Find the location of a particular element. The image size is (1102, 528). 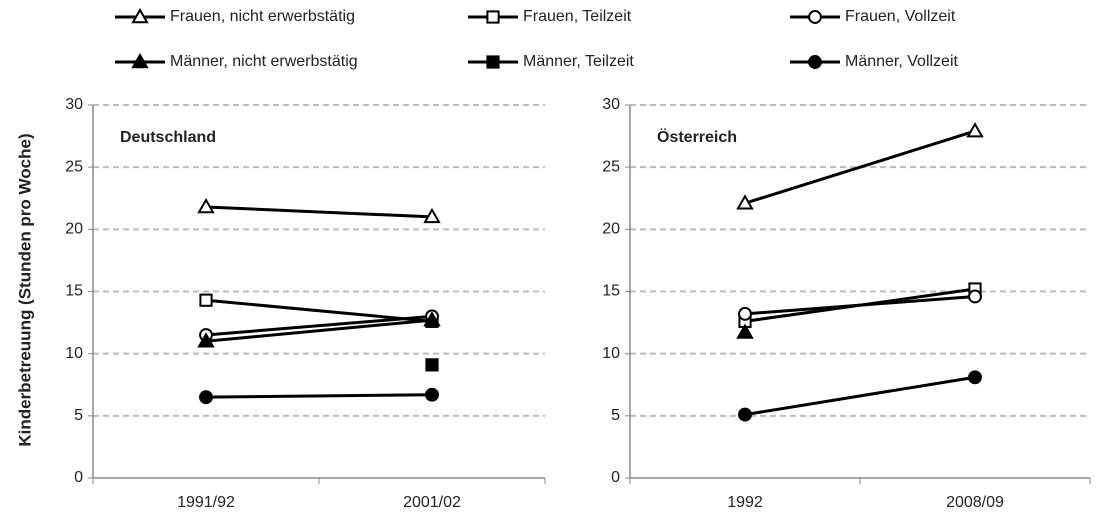

panel-title: Deutschland is located at coordinates (168, 137).